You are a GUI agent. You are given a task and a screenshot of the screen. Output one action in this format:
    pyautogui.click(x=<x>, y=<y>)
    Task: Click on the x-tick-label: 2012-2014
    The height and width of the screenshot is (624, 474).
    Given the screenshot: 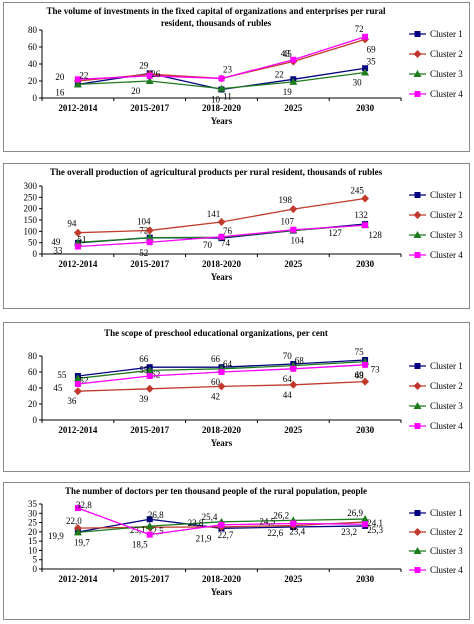 What is the action you would take?
    pyautogui.click(x=77, y=264)
    